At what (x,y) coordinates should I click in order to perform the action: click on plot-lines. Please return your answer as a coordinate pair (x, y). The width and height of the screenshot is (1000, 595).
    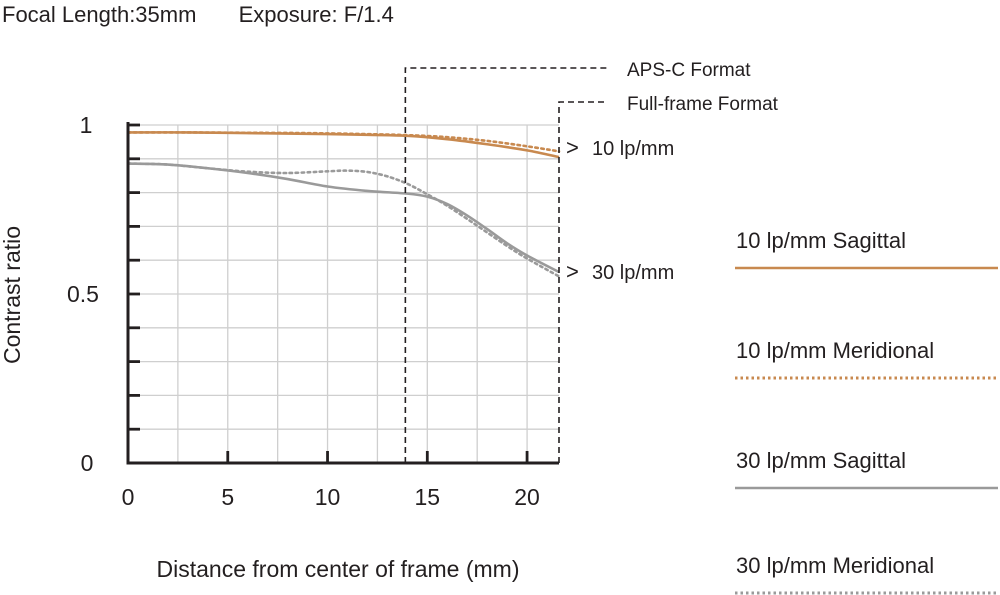
    Looking at the image, I should click on (343, 204).